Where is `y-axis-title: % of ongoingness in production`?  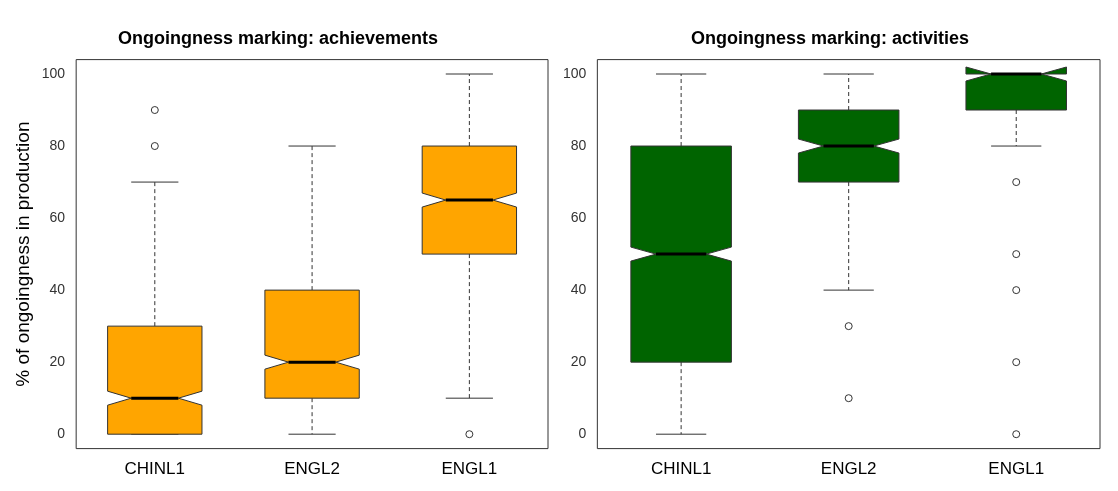
y-axis-title: % of ongoingness in production is located at coordinates (22, 254).